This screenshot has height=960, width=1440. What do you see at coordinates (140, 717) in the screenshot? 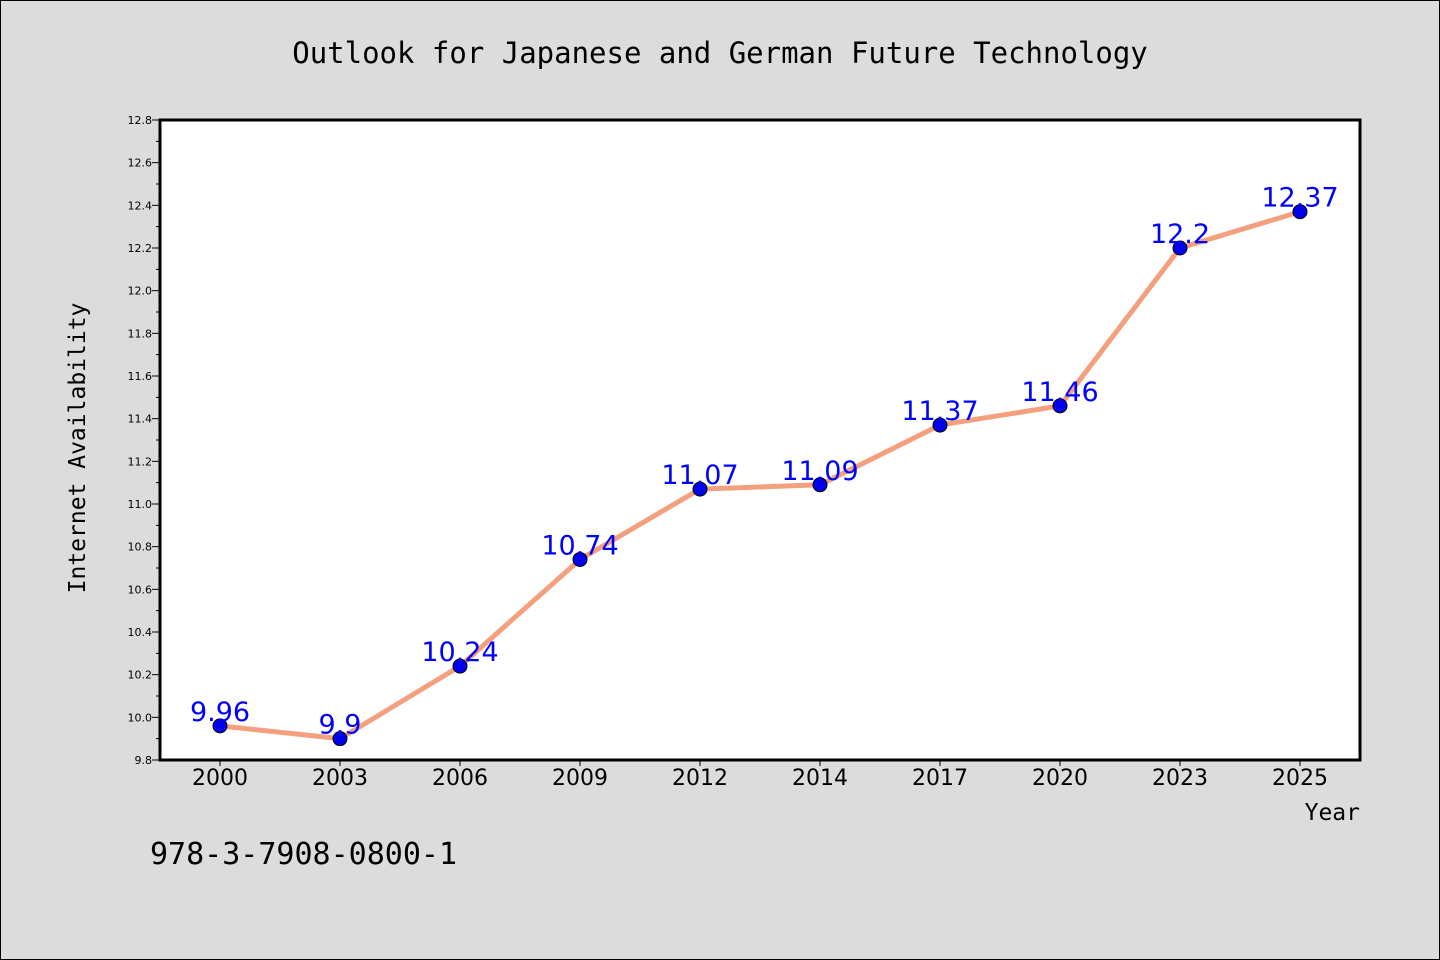
I see `y-tick-label: 10.0` at bounding box center [140, 717].